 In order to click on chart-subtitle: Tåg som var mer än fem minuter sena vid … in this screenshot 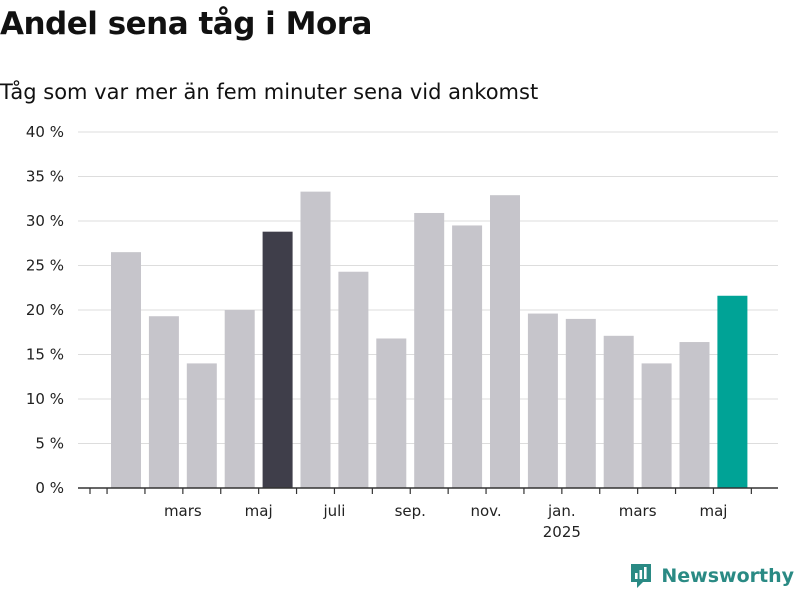, I will do `click(269, 92)`.